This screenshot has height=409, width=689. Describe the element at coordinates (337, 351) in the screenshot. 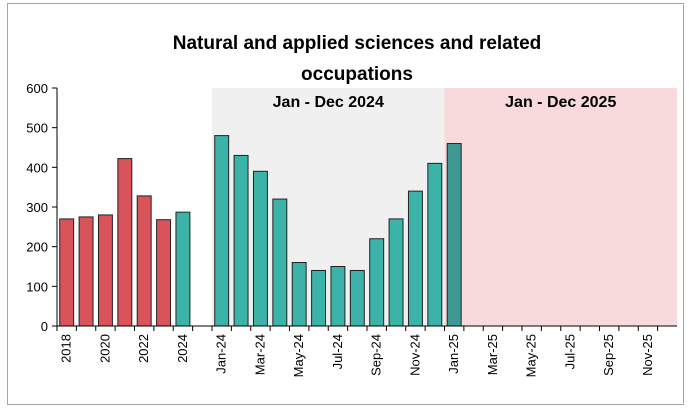

I see `x-tick-label: Jul-24` at that location.